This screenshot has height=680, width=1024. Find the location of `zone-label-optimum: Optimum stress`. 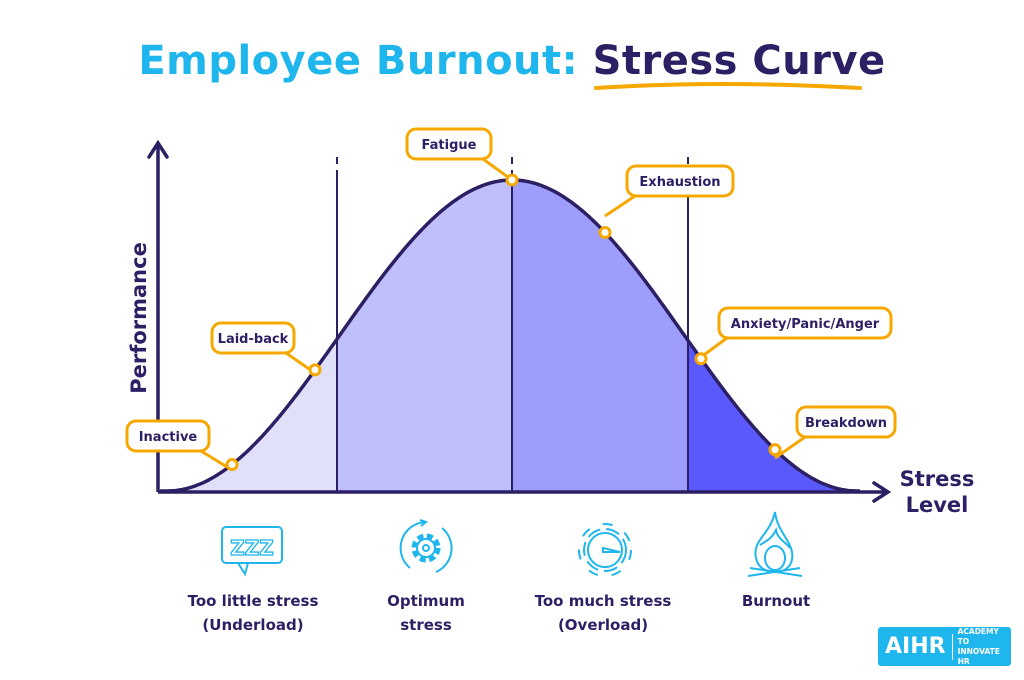

zone-label-optimum: Optimum stress is located at coordinates (426, 613).